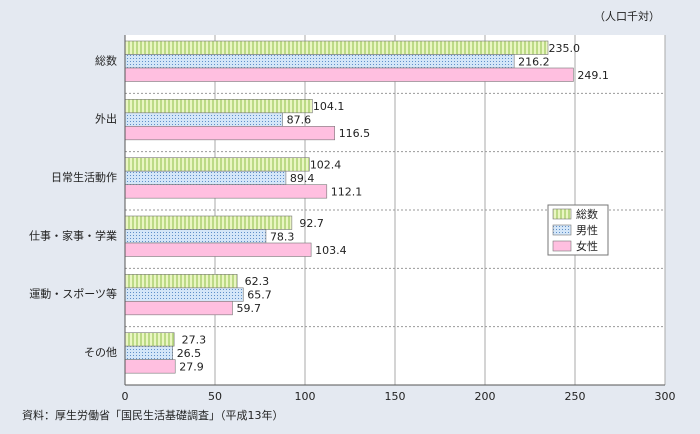  What do you see at coordinates (282, 236) in the screenshot?
I see `value-label: 78.3` at bounding box center [282, 236].